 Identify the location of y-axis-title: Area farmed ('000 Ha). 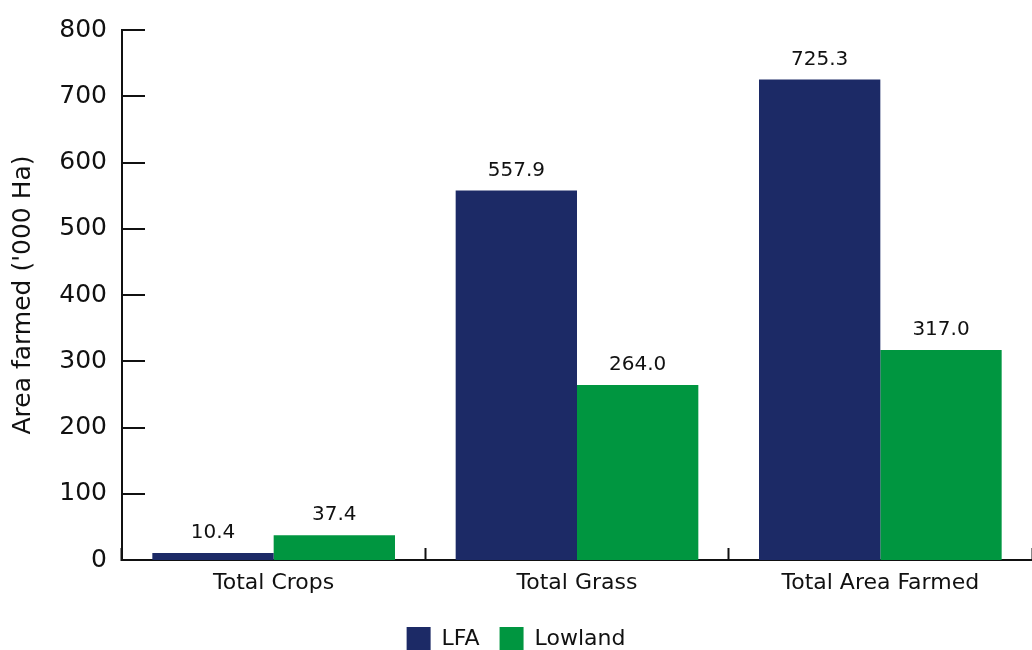
(21, 295).